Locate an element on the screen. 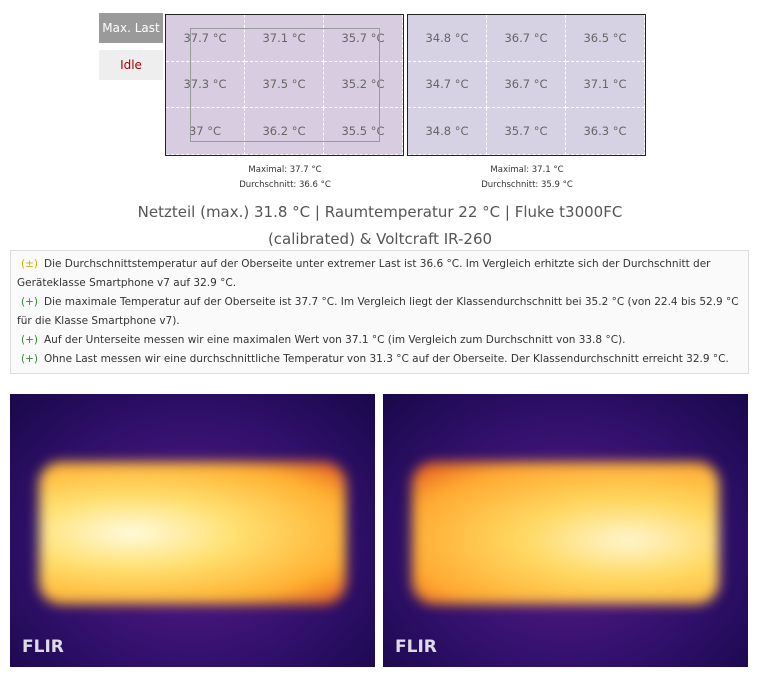 This screenshot has width=765, height=689. cell: 34.7 °C is located at coordinates (447, 85).